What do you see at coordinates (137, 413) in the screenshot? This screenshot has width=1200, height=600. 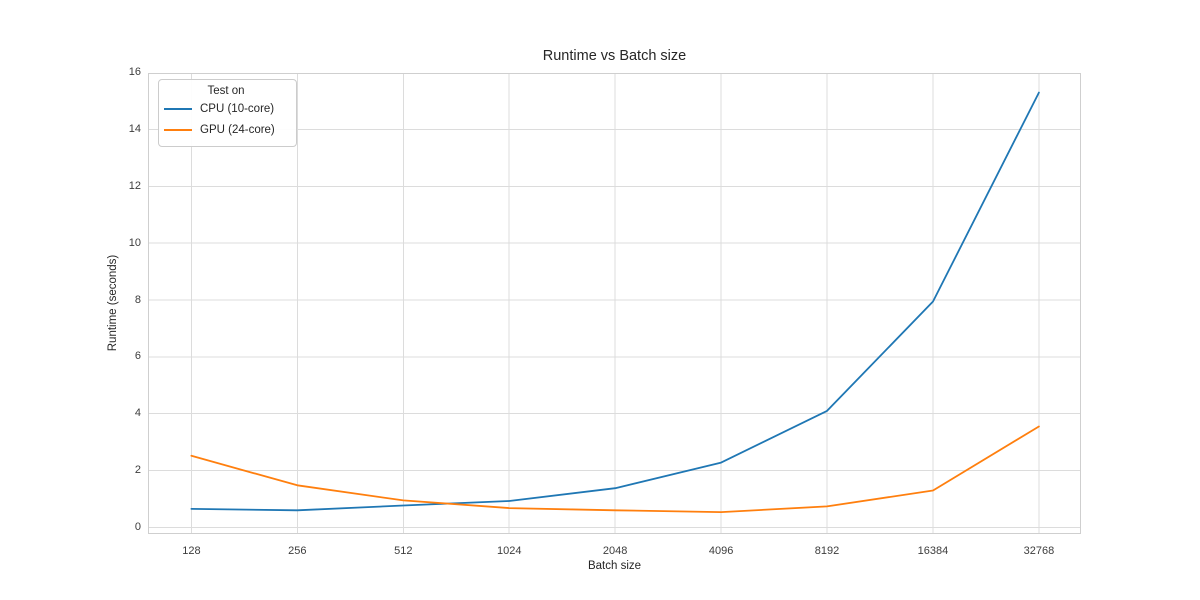 I see `y-tick-label: 4` at bounding box center [137, 413].